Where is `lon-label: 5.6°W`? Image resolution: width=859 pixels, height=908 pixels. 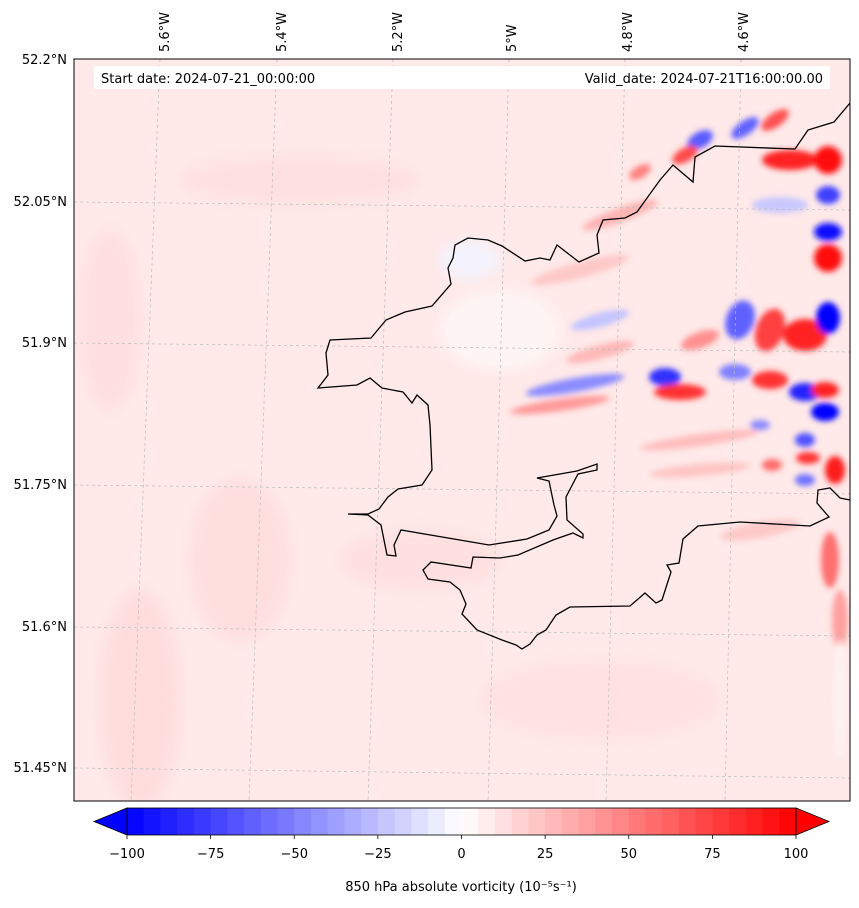
lon-label: 5.6°W is located at coordinates (165, 32).